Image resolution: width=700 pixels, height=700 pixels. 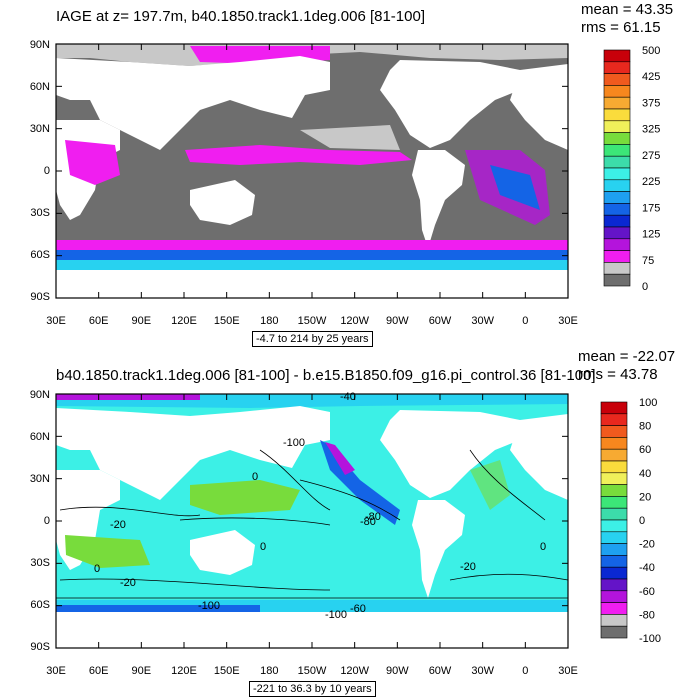 What do you see at coordinates (642, 521) in the screenshot?
I see `colorbar-label: 0` at bounding box center [642, 521].